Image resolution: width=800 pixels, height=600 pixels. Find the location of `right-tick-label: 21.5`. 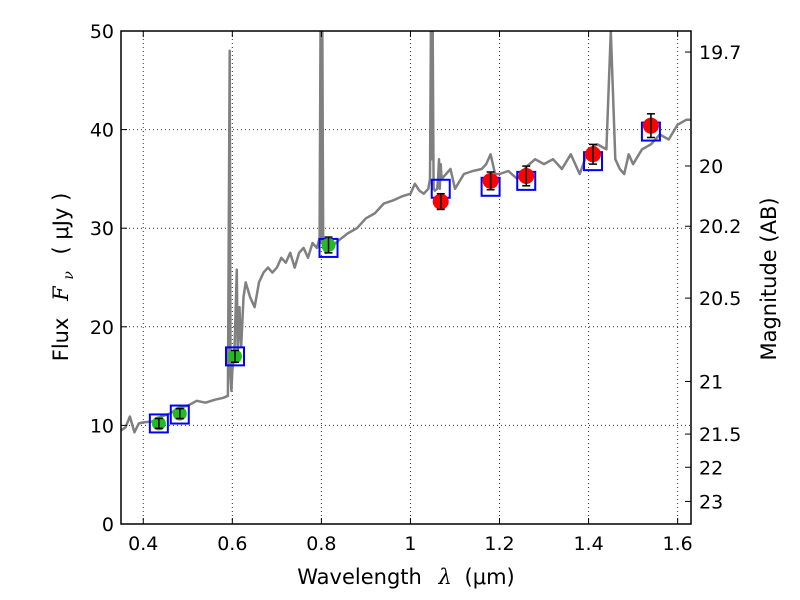

right-tick-label: 21.5 is located at coordinates (720, 435).